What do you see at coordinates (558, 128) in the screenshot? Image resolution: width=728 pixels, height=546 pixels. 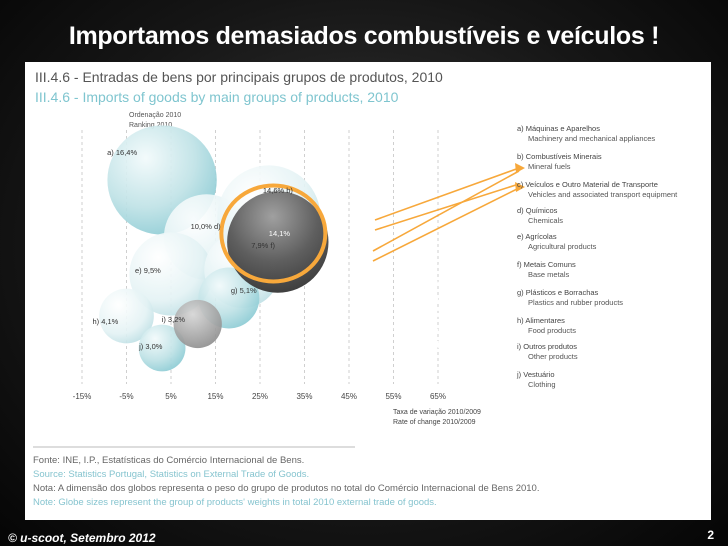 I see `legend-label-pt: a) Máquinas e Aparelhos` at bounding box center [558, 128].